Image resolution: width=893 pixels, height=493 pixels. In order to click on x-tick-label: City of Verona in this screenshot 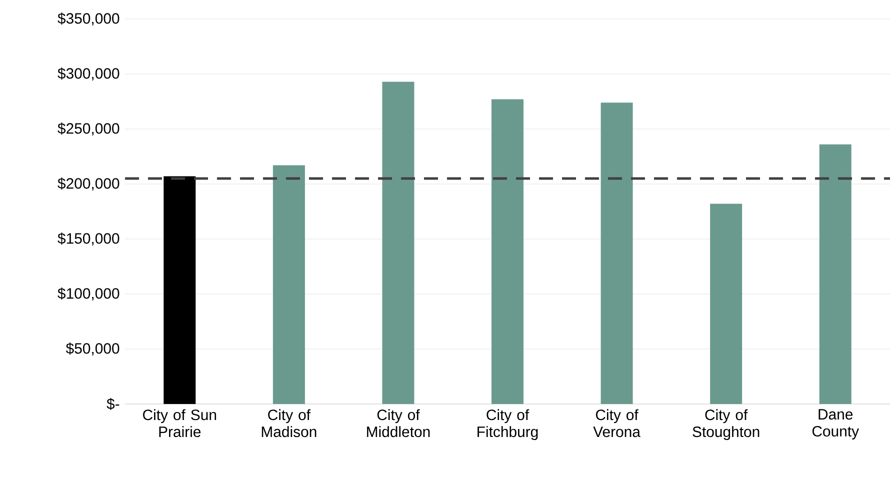, I will do `click(616, 423)`.